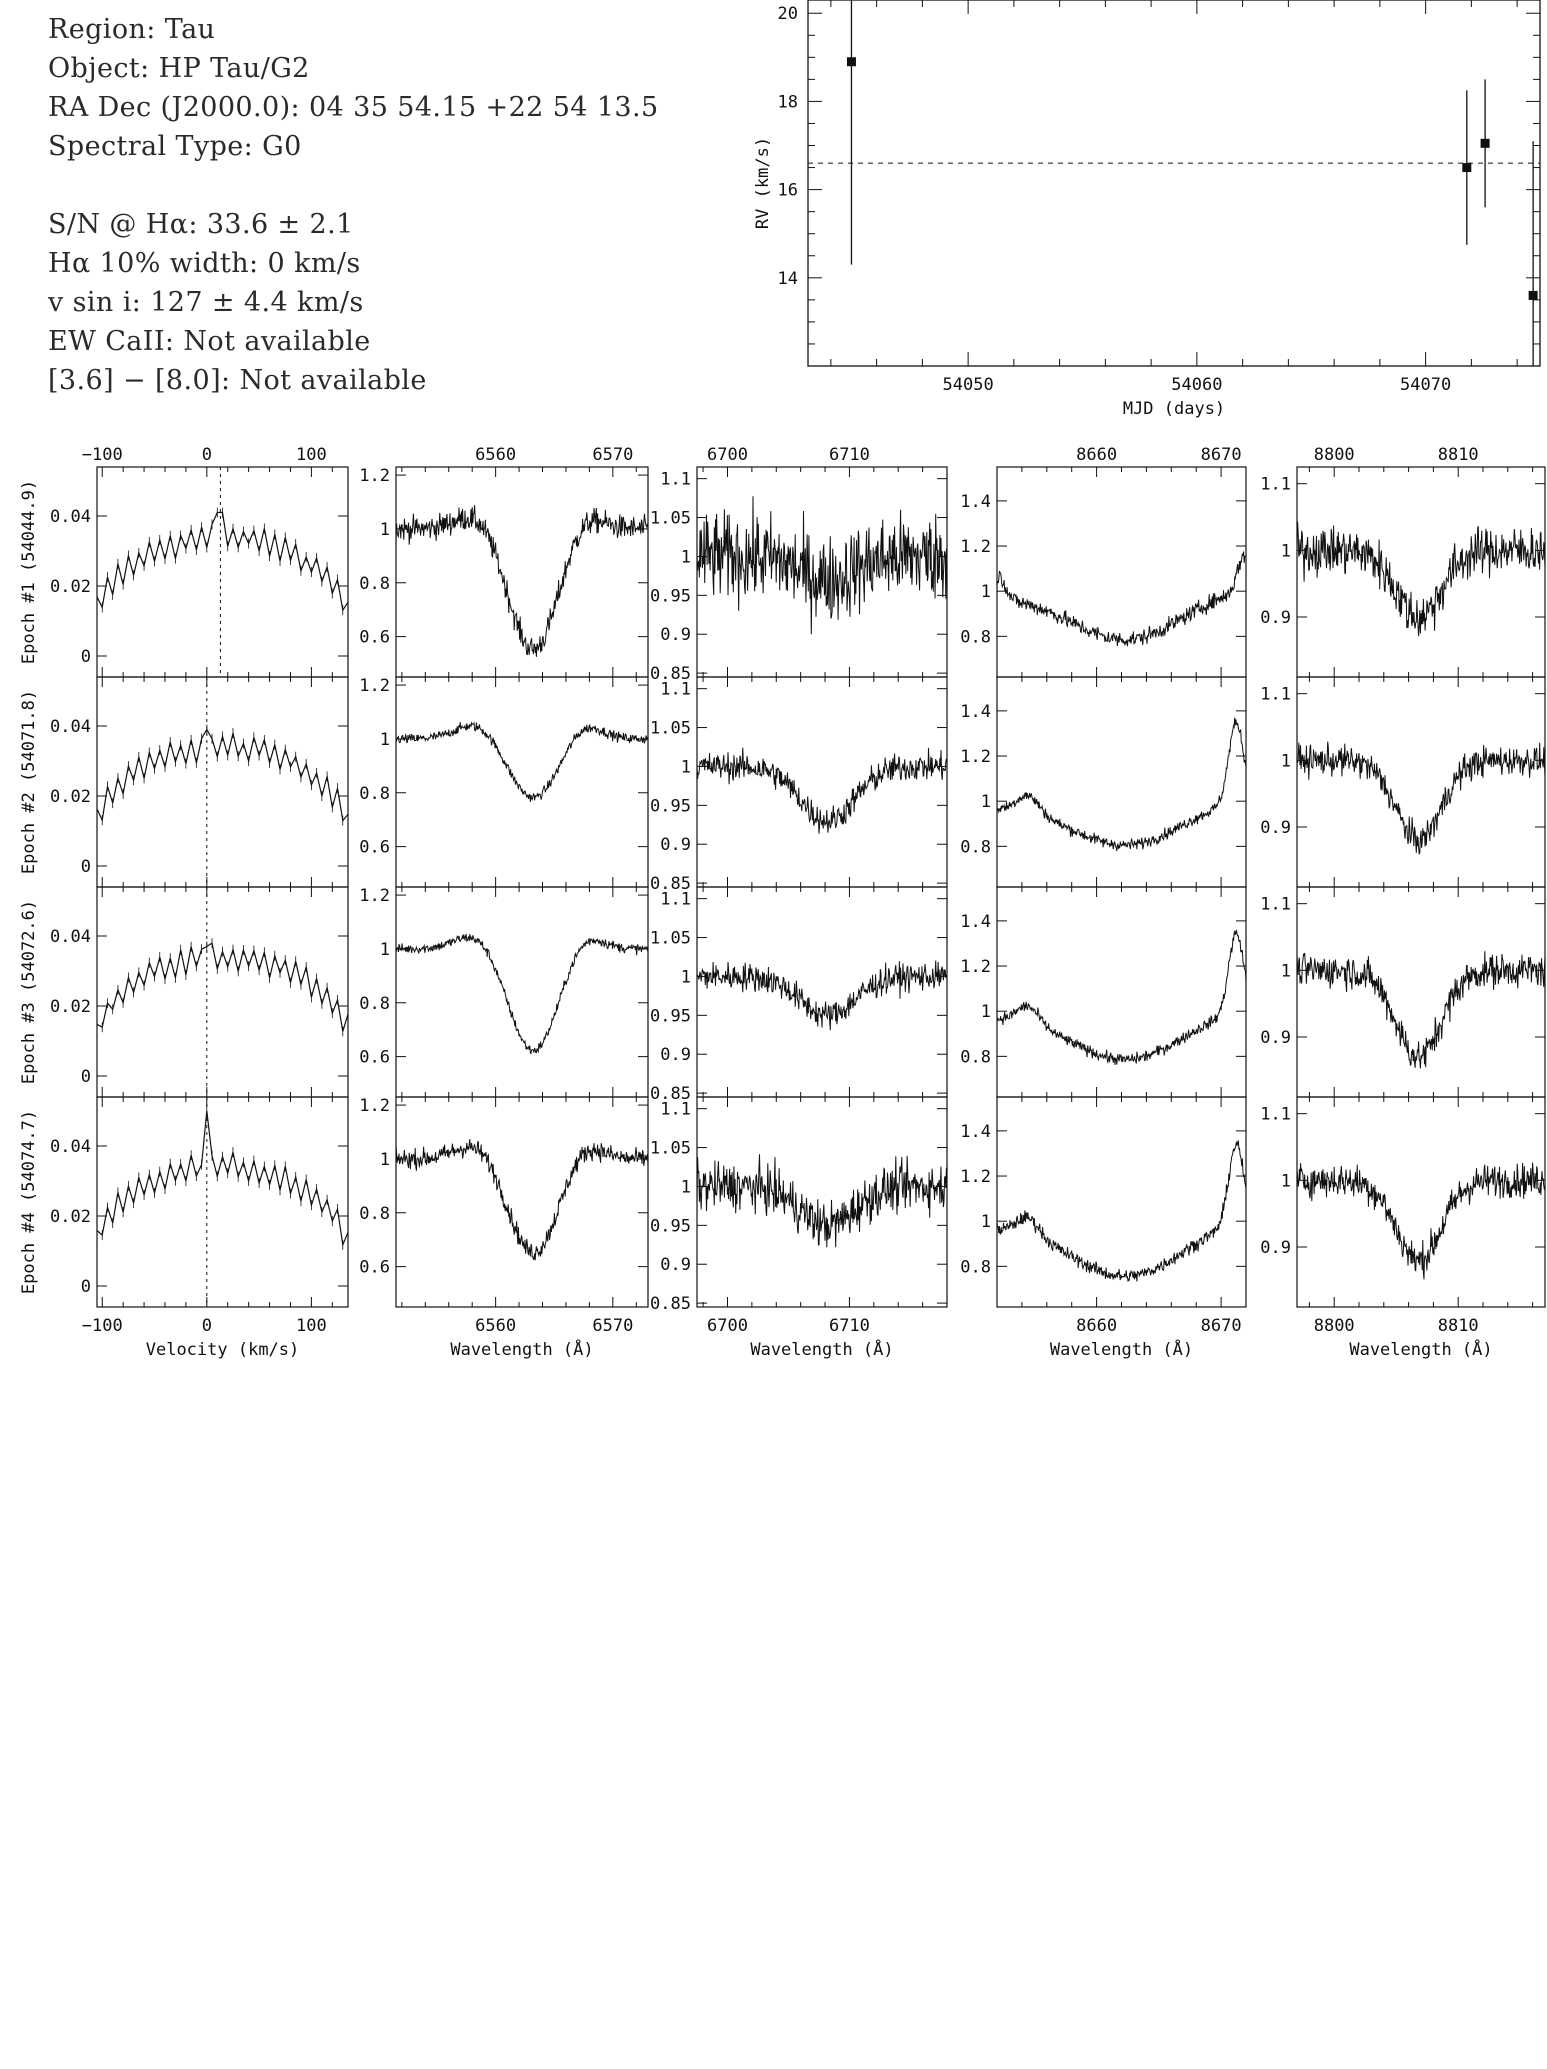 The image size is (1547, 2069). What do you see at coordinates (788, 279) in the screenshot?
I see `rv-y-tick-label: 14` at bounding box center [788, 279].